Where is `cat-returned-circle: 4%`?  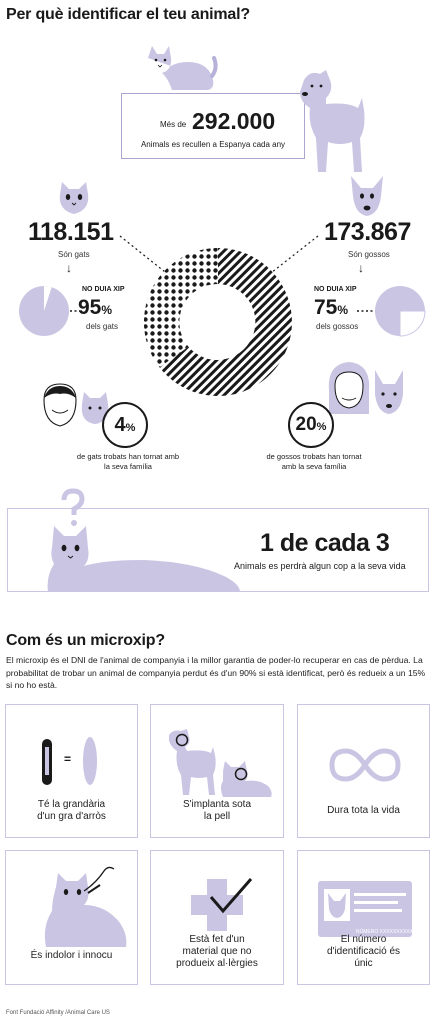
cat-returned-circle: 4% is located at coordinates (125, 425).